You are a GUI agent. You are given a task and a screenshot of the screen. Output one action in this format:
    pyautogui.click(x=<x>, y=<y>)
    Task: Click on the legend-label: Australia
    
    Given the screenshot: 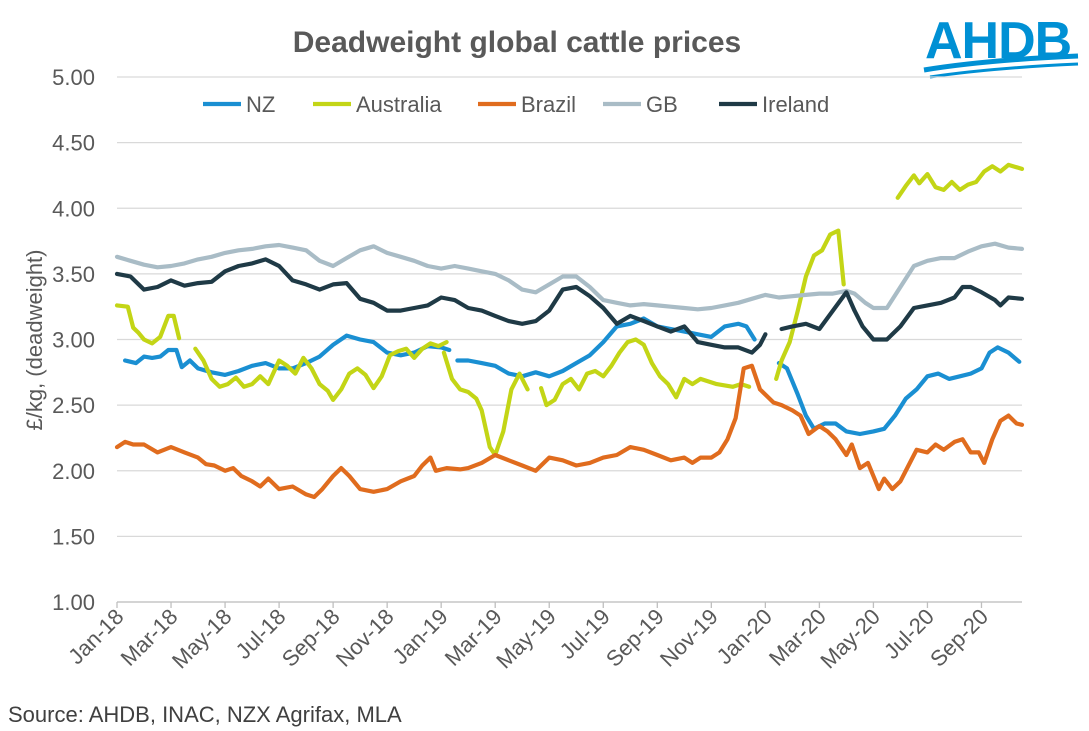 What is the action you would take?
    pyautogui.click(x=399, y=104)
    